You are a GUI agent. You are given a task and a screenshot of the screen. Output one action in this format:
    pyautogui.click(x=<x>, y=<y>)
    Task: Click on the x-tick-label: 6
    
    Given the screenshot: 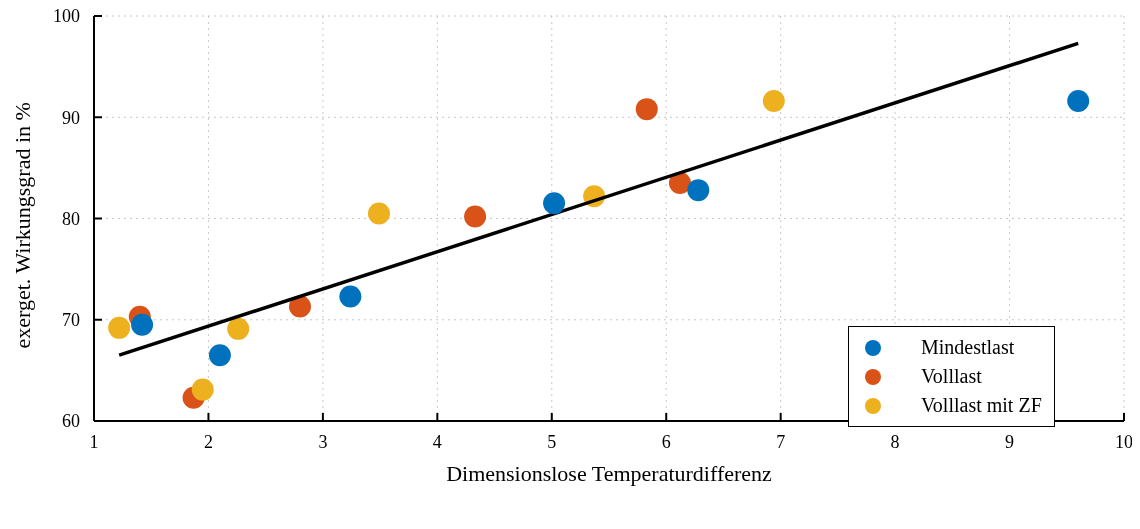 What is the action you would take?
    pyautogui.click(x=666, y=441)
    